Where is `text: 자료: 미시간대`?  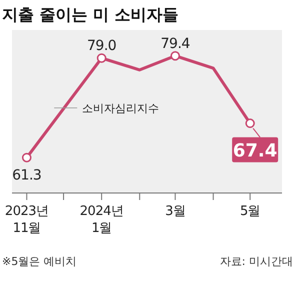
text: 자료: 미시간대 is located at coordinates (256, 261).